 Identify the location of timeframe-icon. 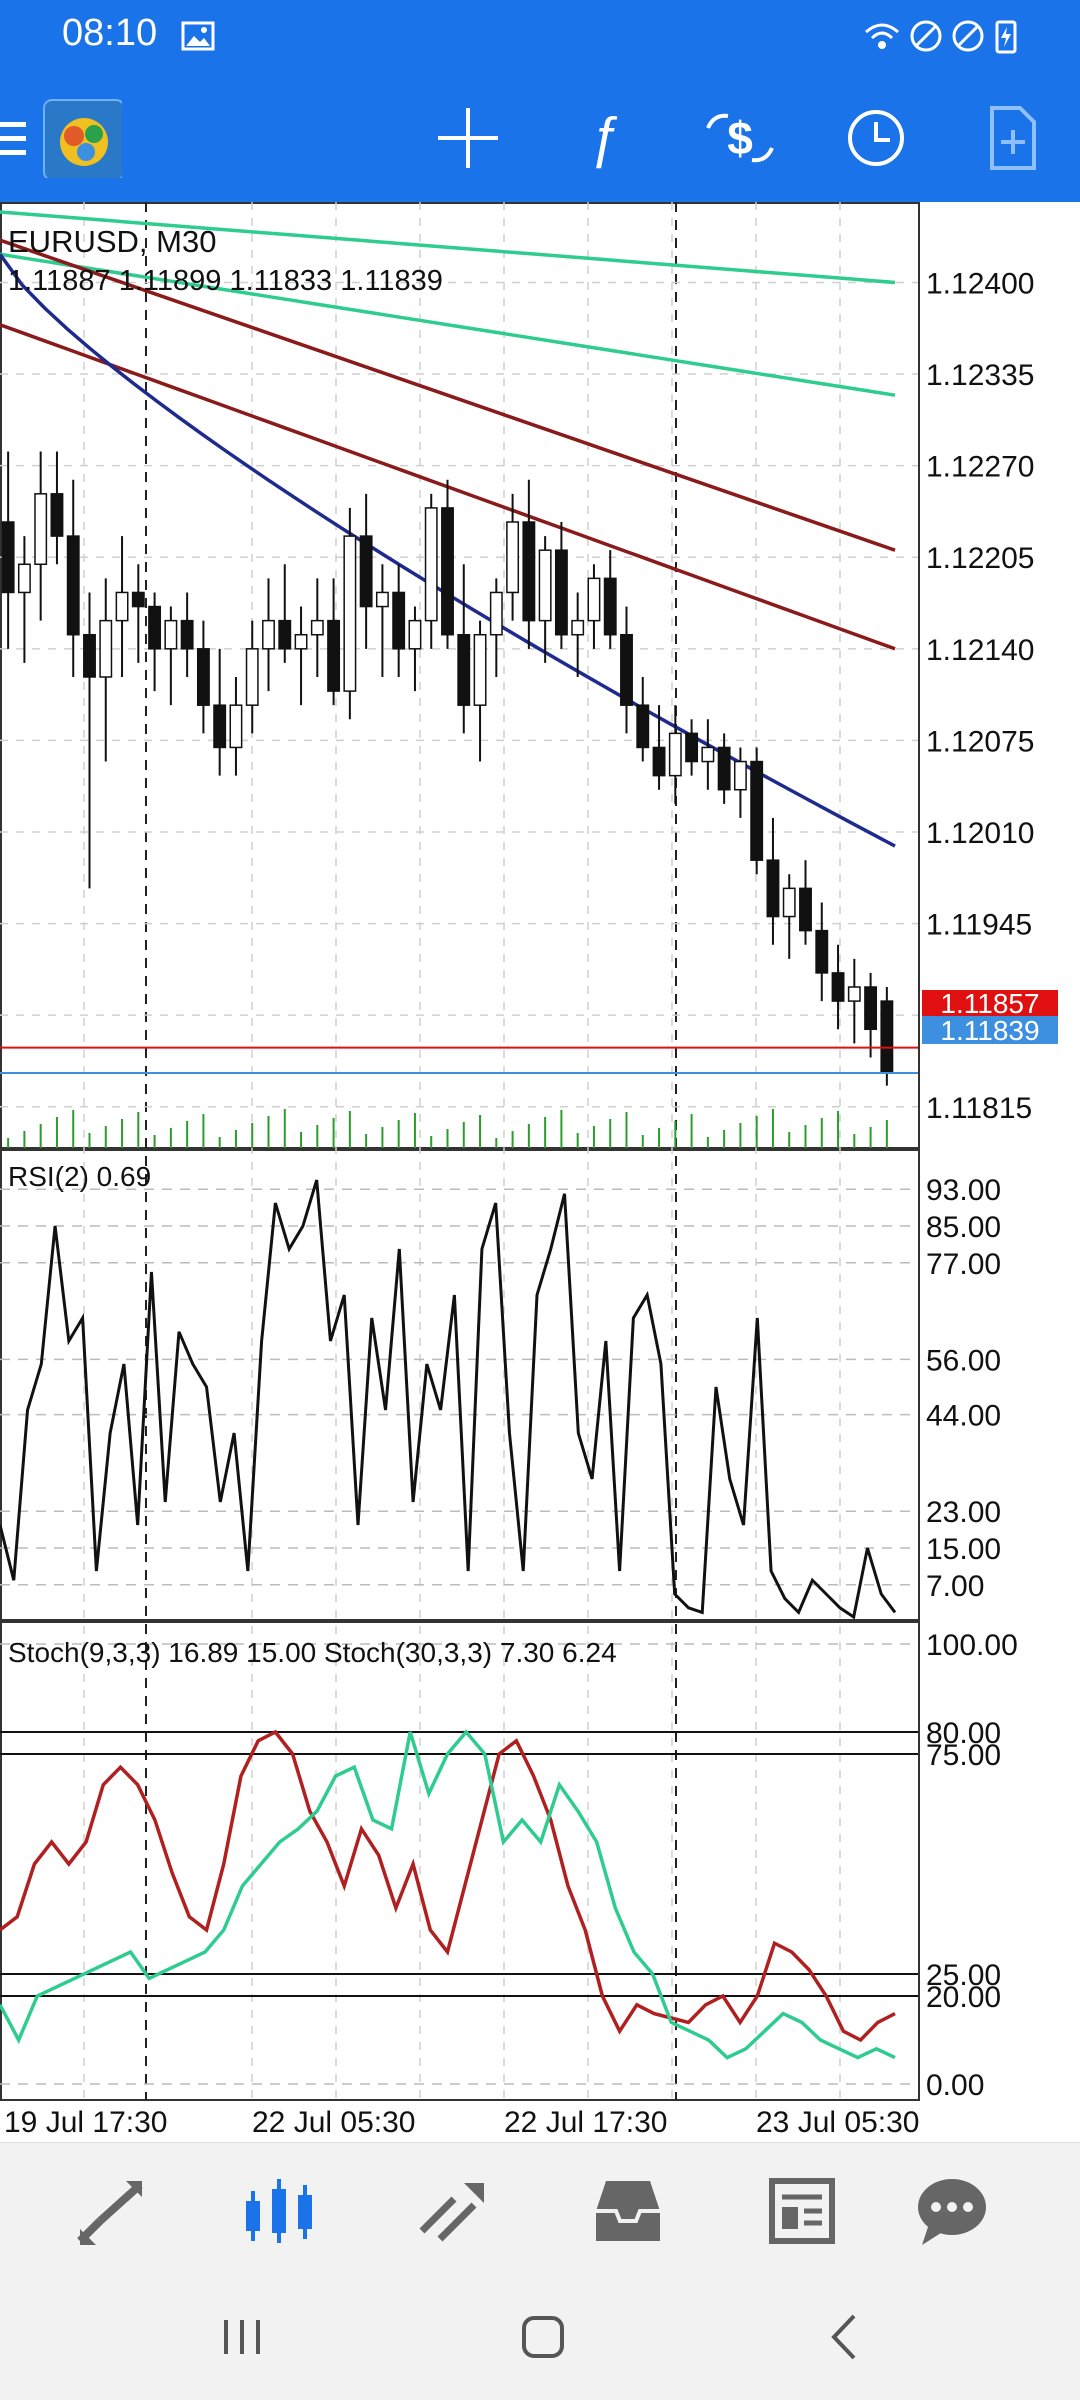
(876, 138).